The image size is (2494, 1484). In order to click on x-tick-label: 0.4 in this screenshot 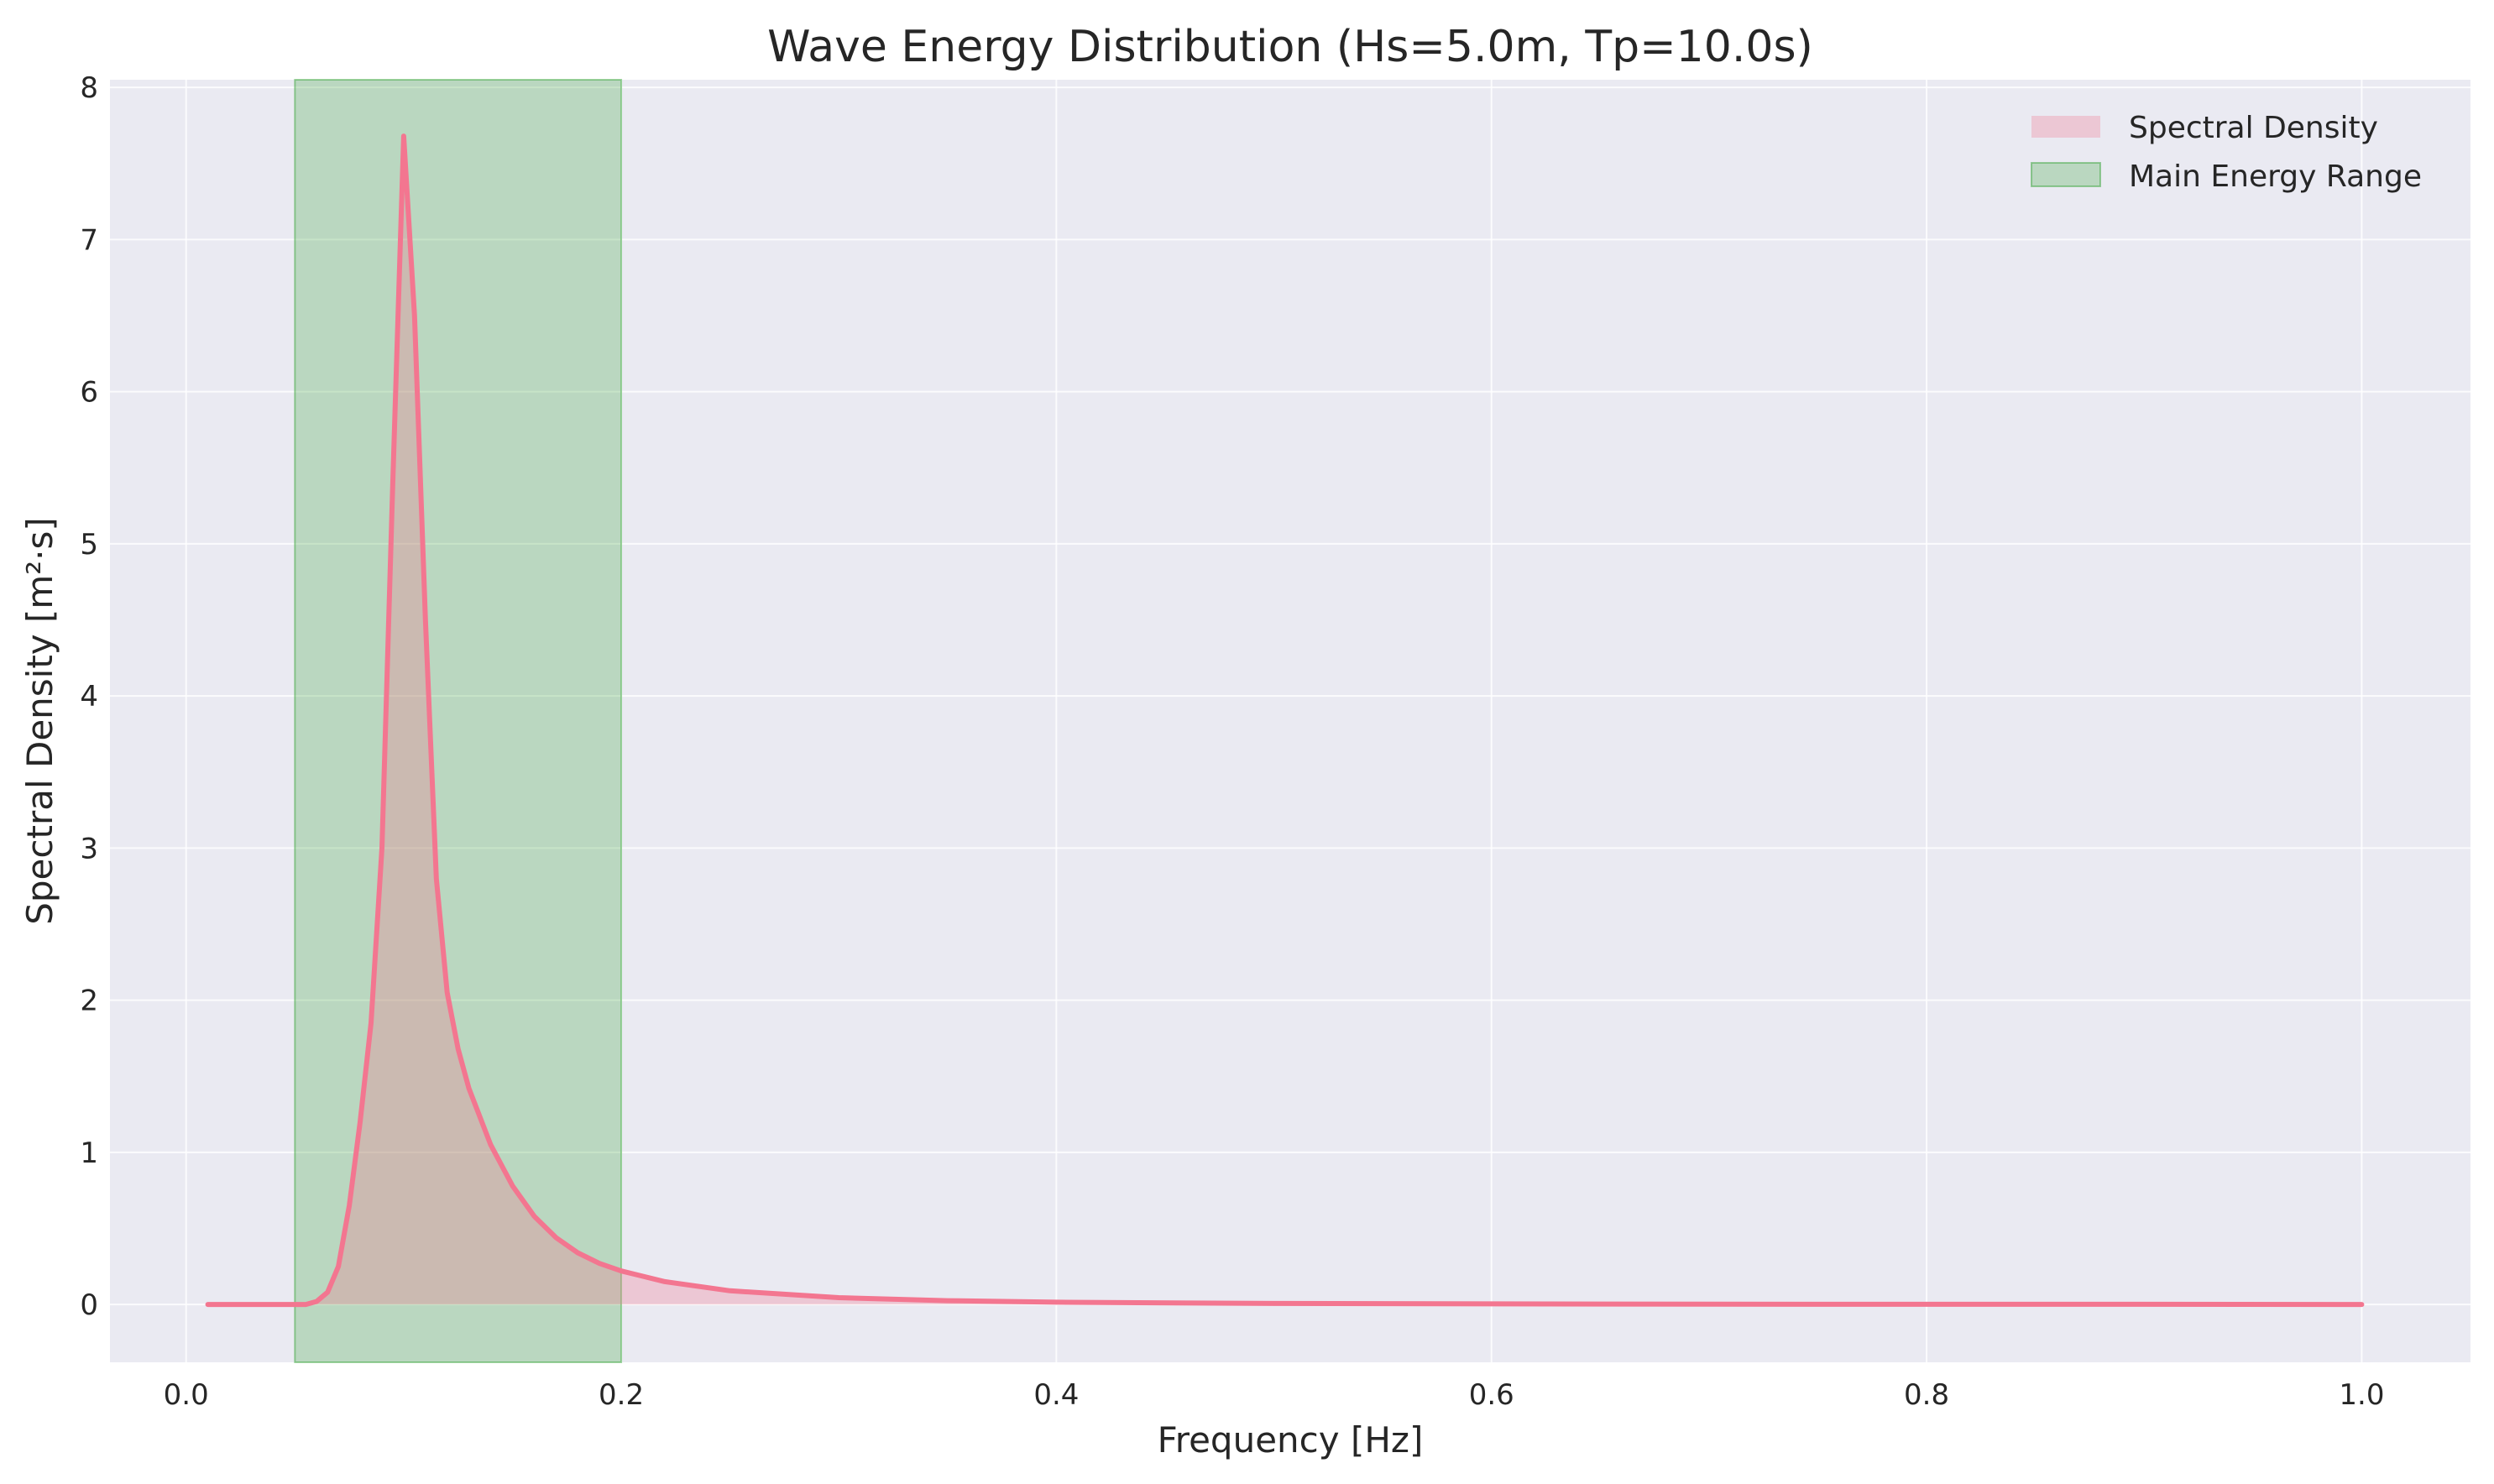, I will do `click(1056, 1395)`.